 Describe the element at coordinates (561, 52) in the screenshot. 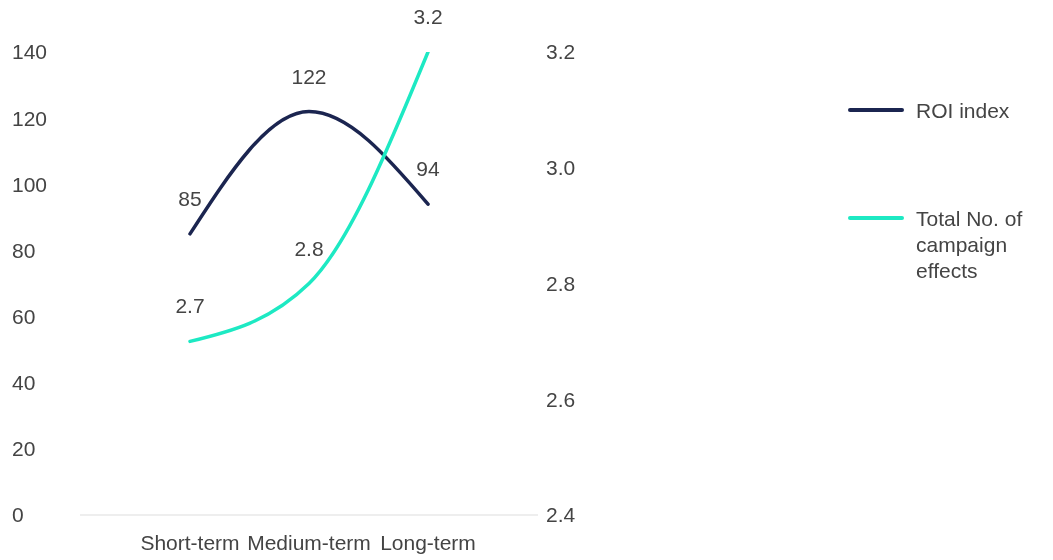

I see `y2-tick-label: 3.2` at that location.